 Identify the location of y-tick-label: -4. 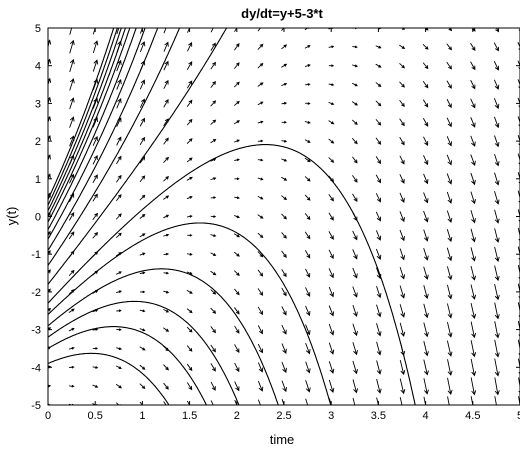
(36, 368).